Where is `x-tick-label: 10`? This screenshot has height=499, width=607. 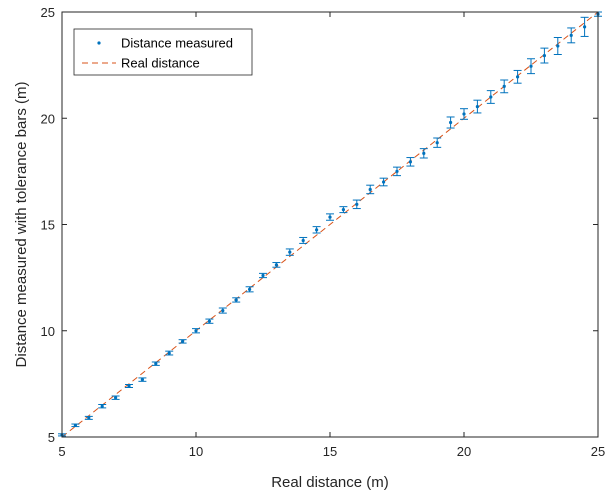
x-tick-label: 10 is located at coordinates (196, 451).